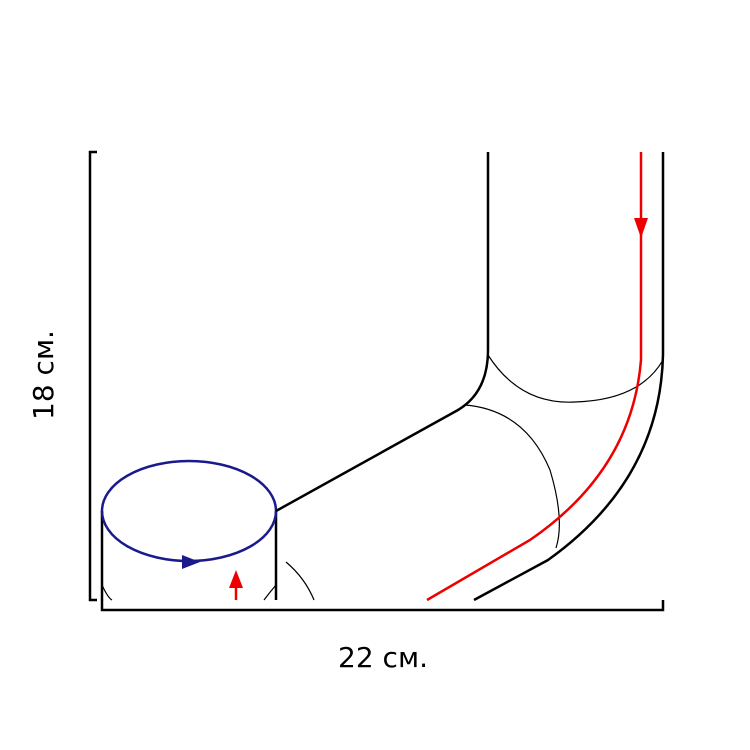 The width and height of the screenshot is (750, 750). What do you see at coordinates (43, 375) in the screenshot?
I see `height-label: 18 см.` at bounding box center [43, 375].